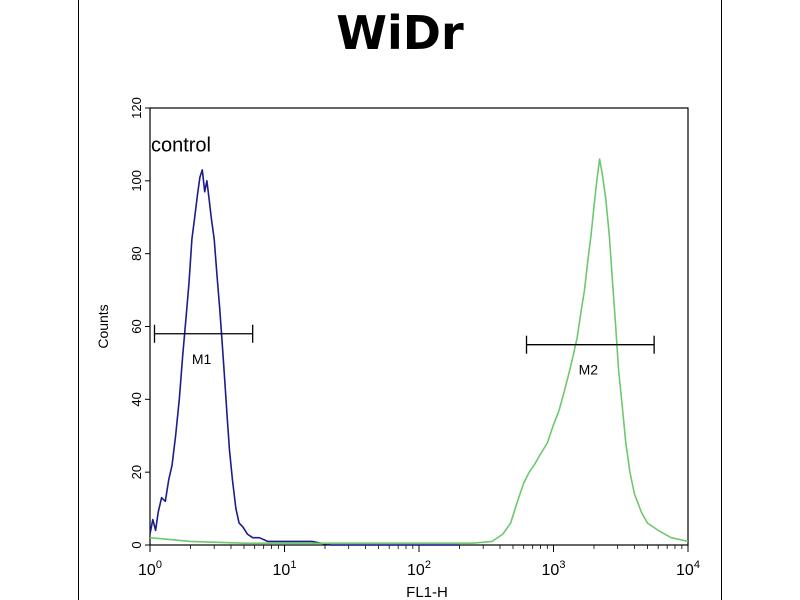 The width and height of the screenshot is (800, 600). Describe the element at coordinates (202, 359) in the screenshot. I see `marker-label-m1: M1` at that location.